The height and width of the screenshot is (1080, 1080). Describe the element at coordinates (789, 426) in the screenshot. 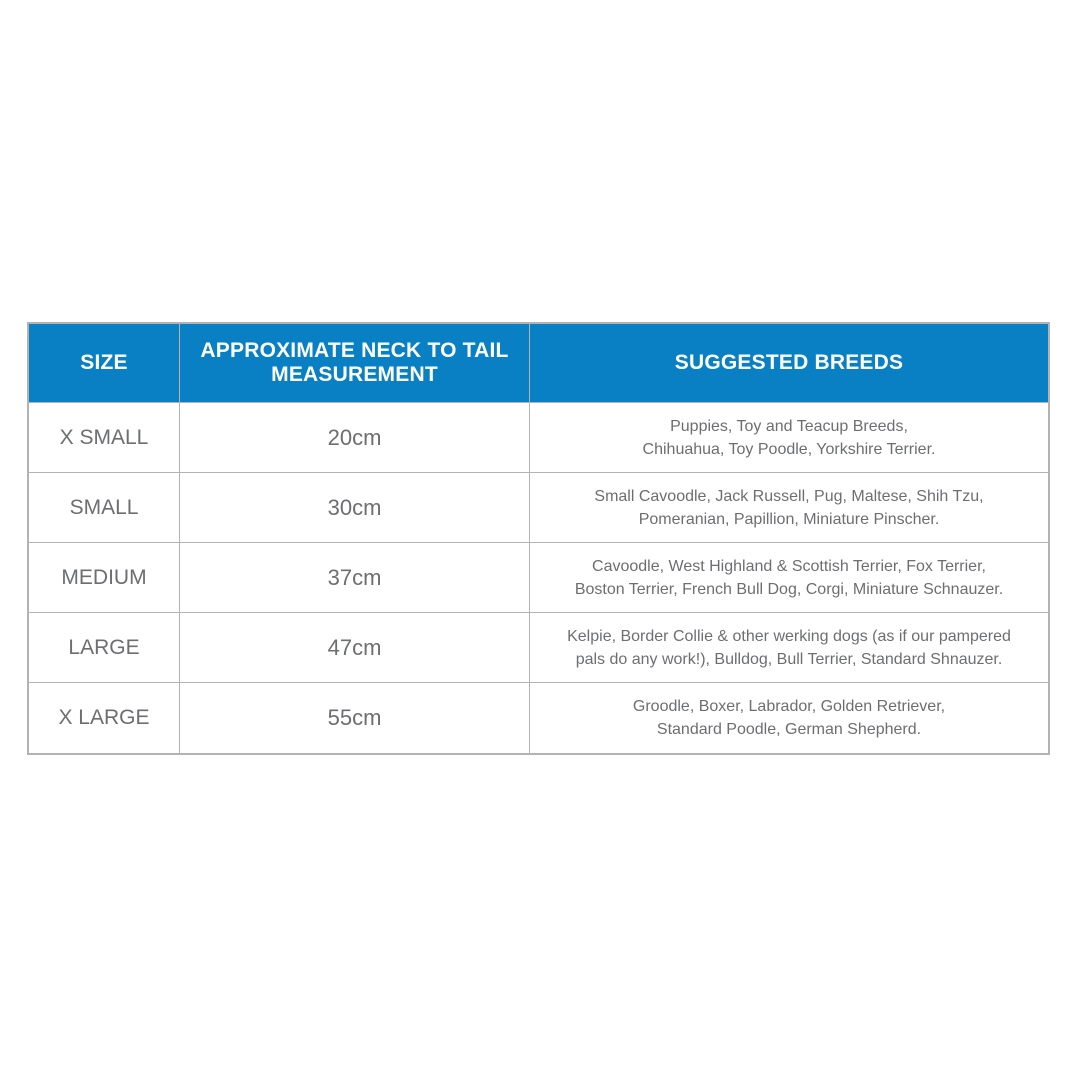

I see `breeds-text-line1: Puppies, Toy and Teacup Breeds,` at that location.